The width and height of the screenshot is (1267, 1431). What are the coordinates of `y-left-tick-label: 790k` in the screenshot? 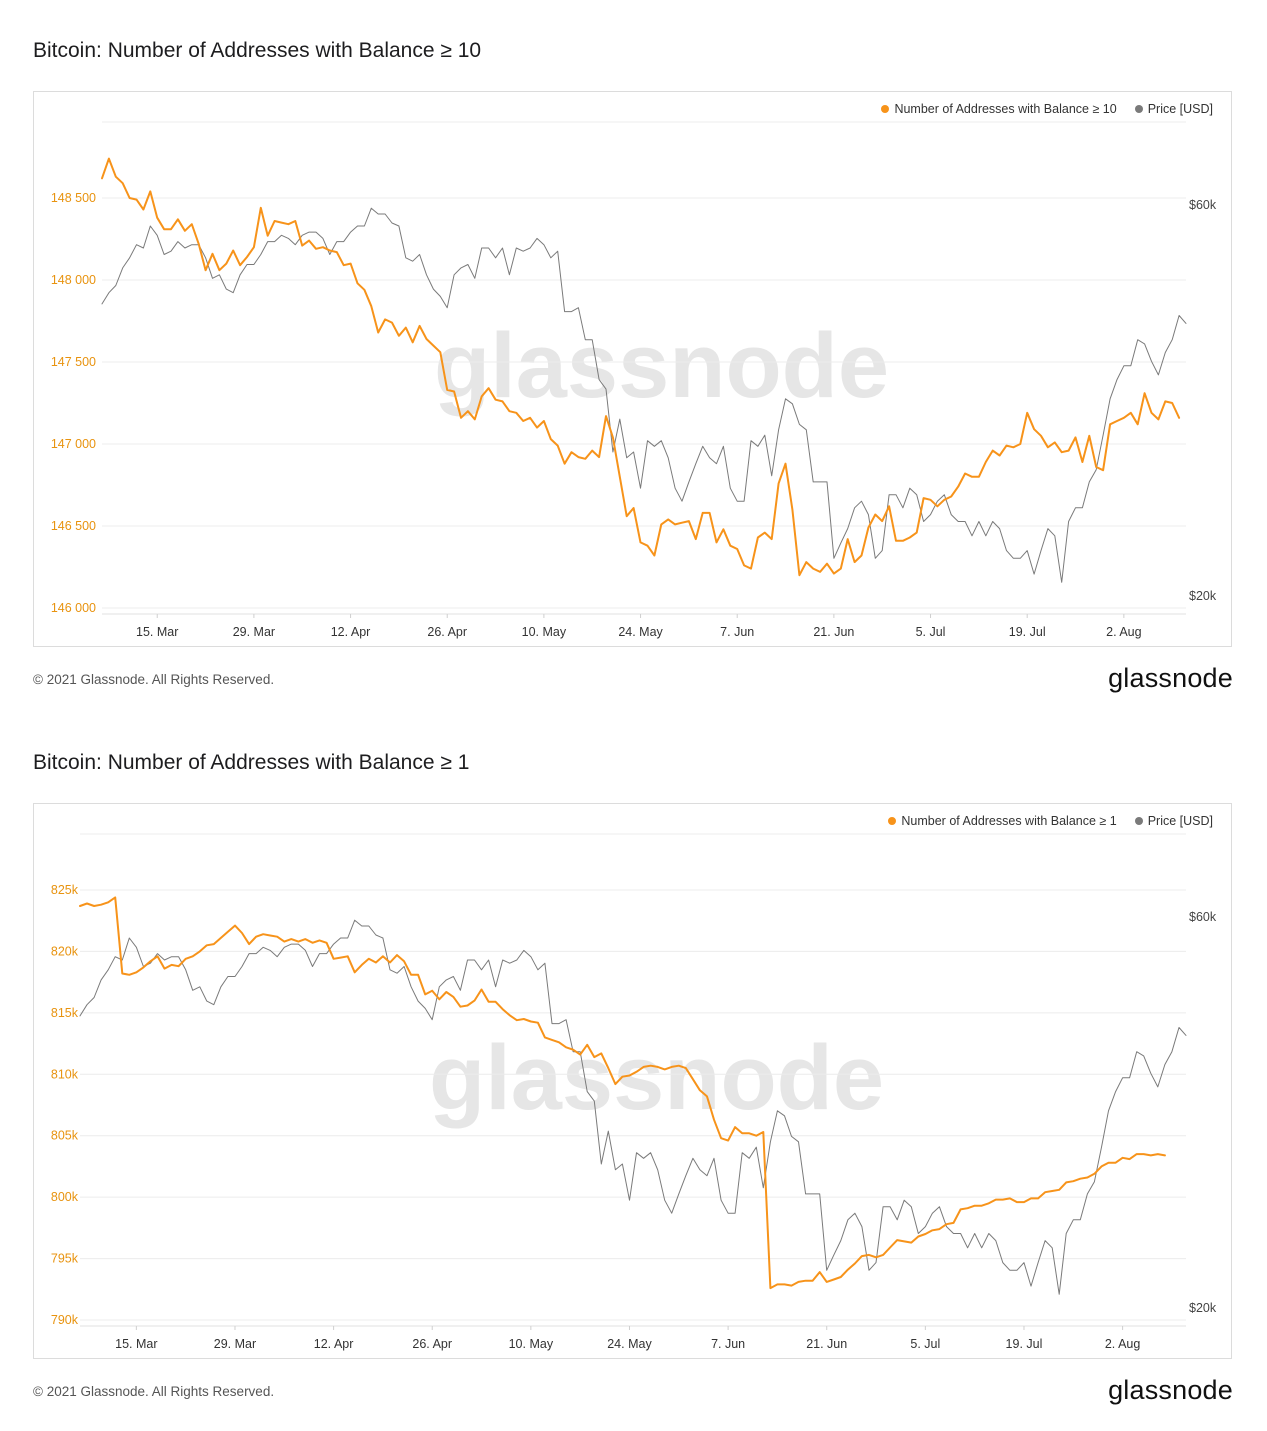 It's located at (65, 1320).